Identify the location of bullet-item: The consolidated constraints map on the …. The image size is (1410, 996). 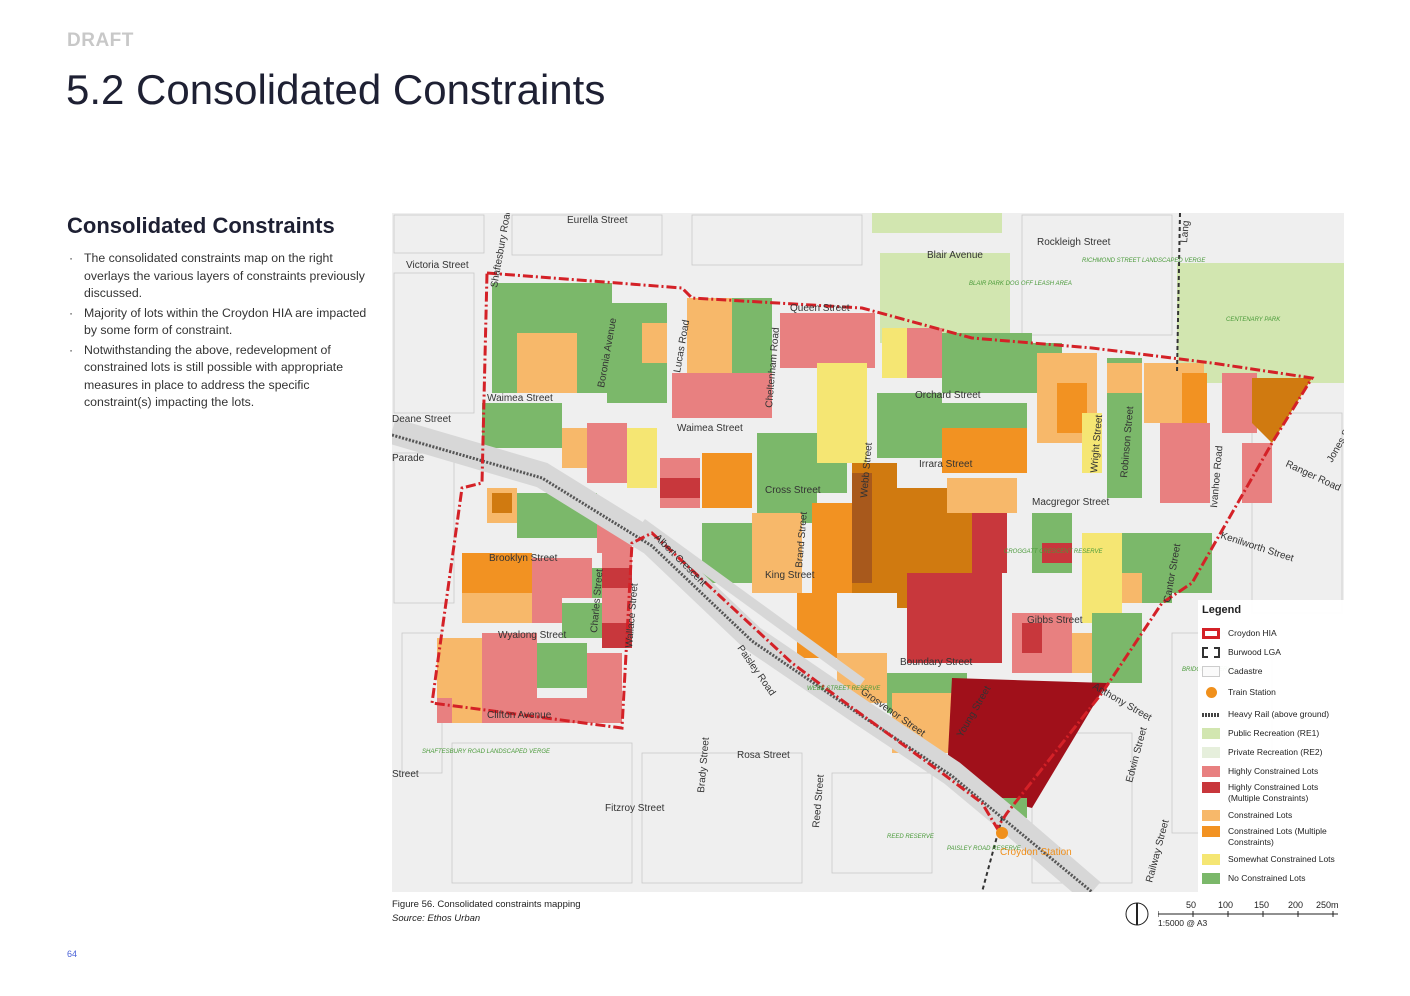
(219, 276).